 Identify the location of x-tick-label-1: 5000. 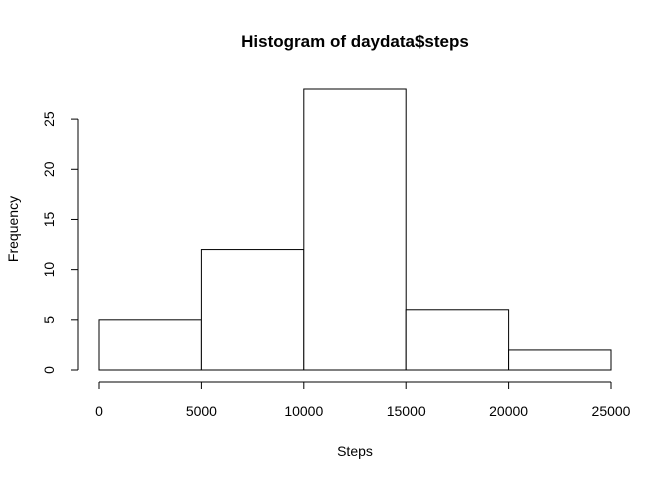
(201, 411).